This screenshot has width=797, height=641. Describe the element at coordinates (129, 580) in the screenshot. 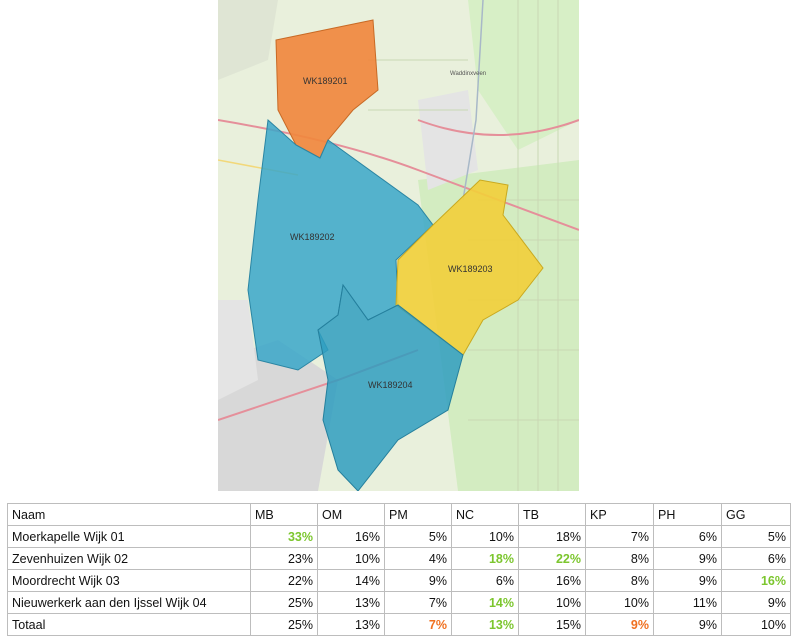

I see `row-name-cell: Moordrecht Wijk 03` at that location.